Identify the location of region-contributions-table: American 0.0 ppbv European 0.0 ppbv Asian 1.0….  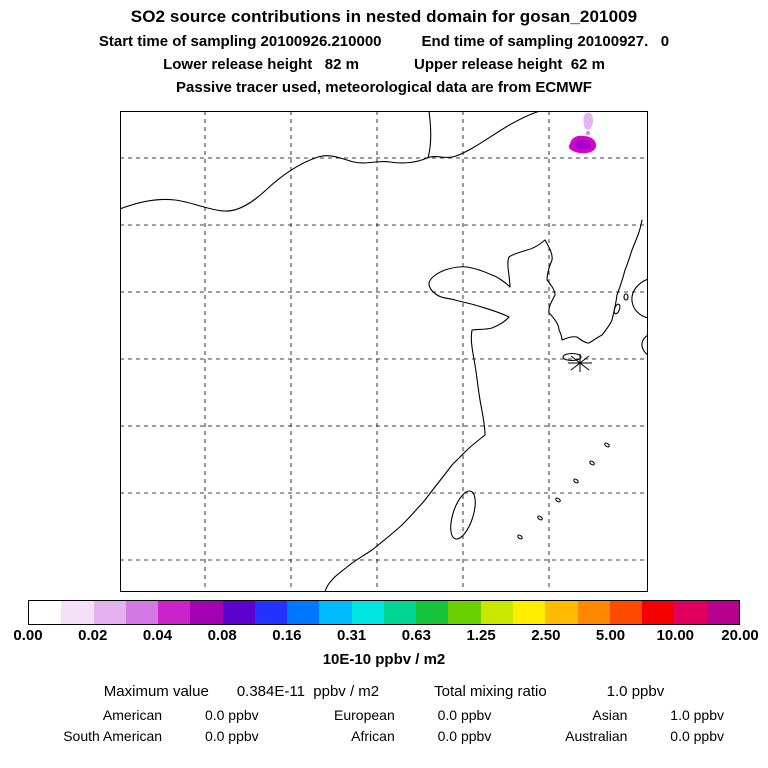
(384, 725).